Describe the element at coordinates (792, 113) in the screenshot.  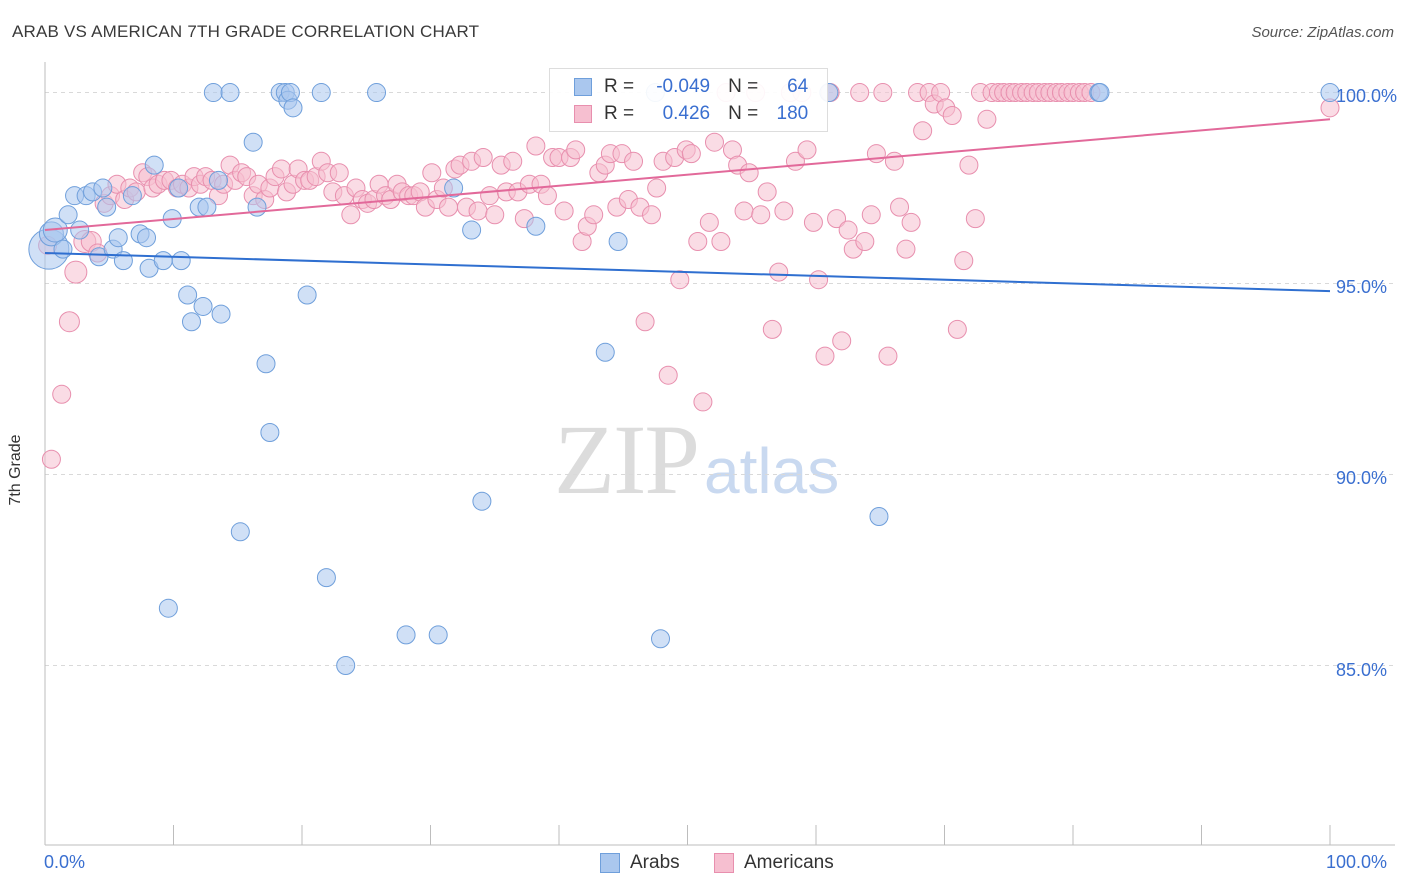
I see `n-value-americans: 180` at that location.